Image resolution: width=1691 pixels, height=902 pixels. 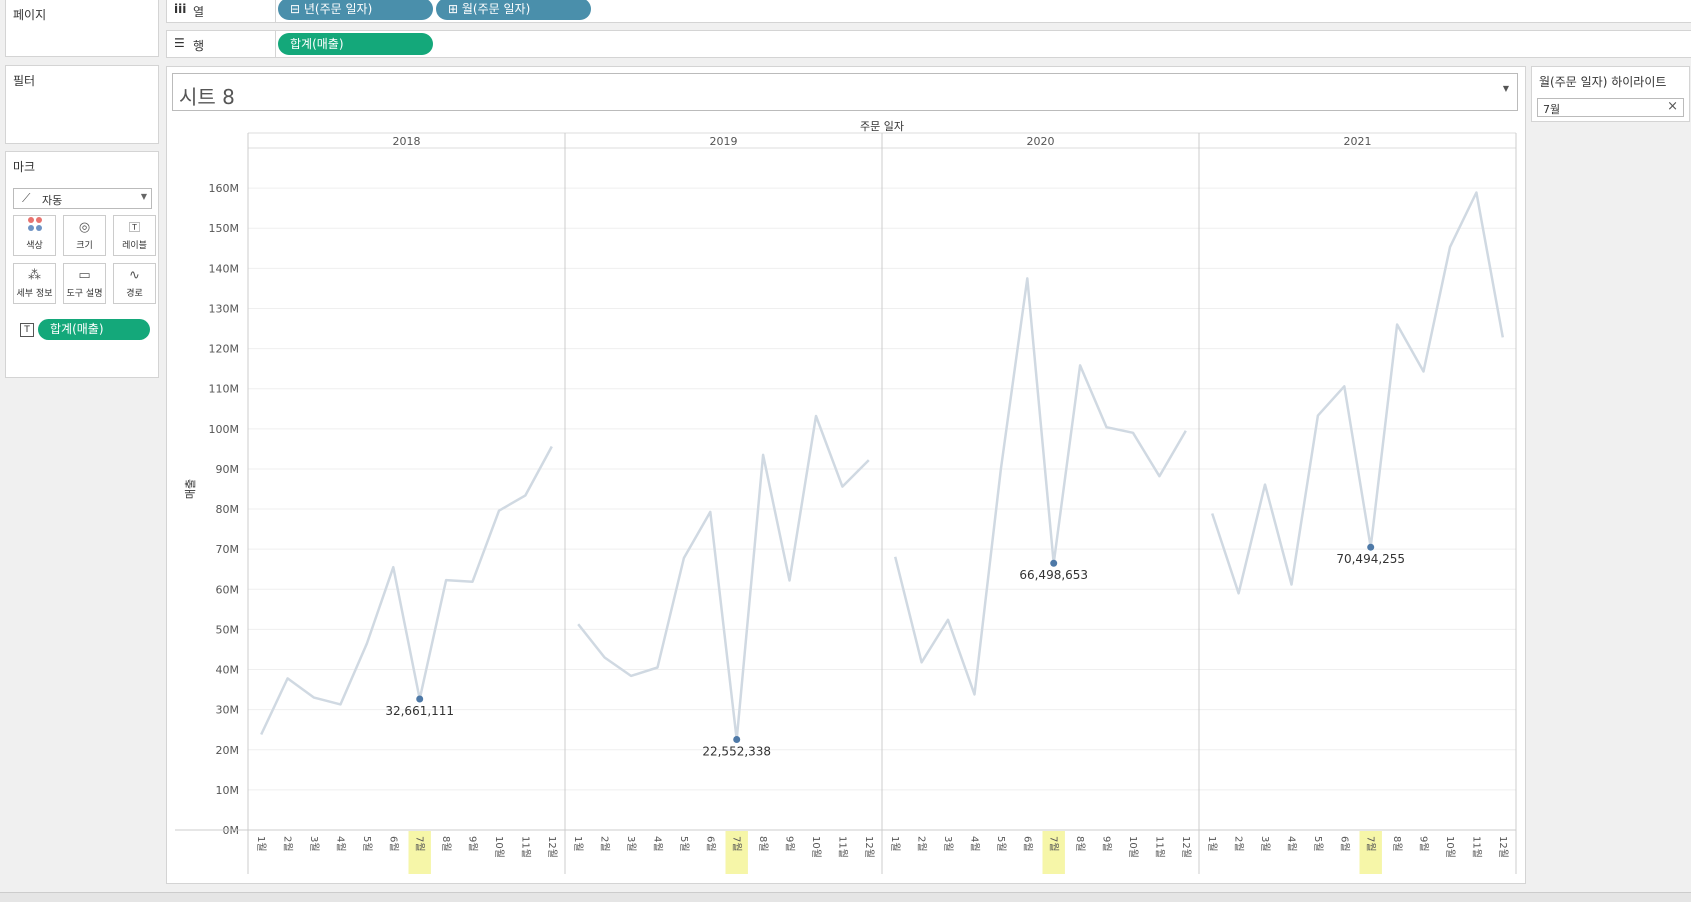 I want to click on label-label: 레이블, so click(x=134, y=246).